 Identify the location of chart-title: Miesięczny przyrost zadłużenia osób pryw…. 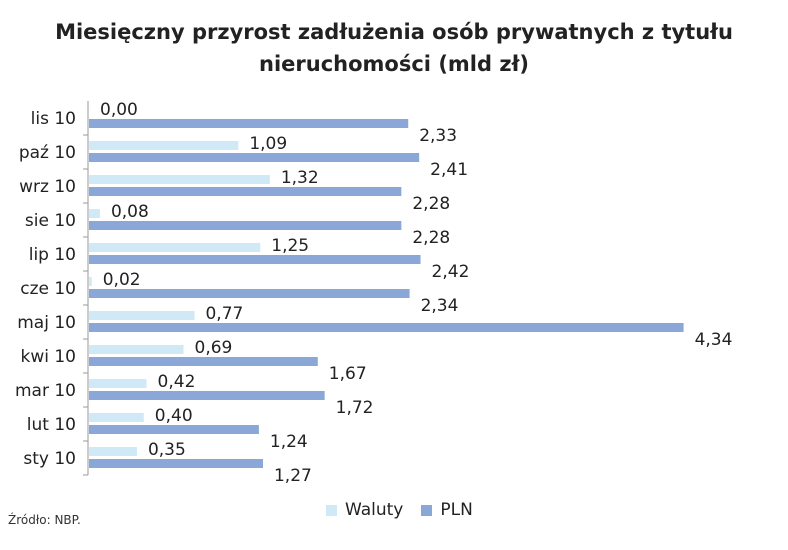
(394, 48).